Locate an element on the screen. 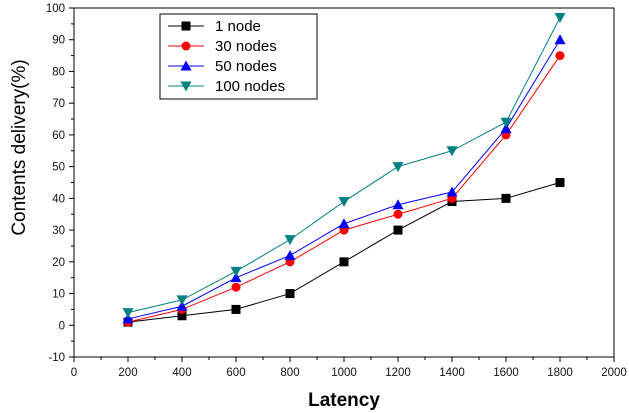 This screenshot has height=413, width=629. y-tick-label: 70 is located at coordinates (58, 104).